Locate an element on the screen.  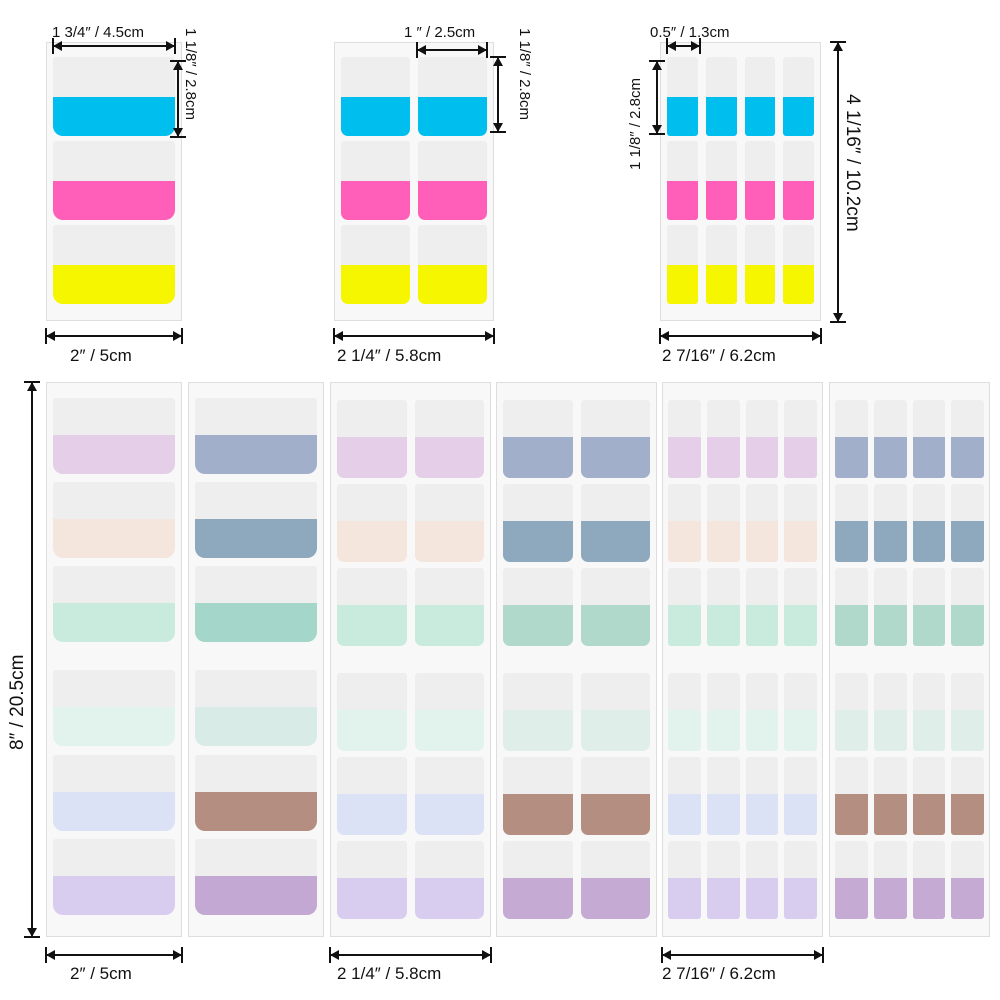
label-top-tab-height-1: 1 1/8″ / 2.8cm is located at coordinates (190, 74).